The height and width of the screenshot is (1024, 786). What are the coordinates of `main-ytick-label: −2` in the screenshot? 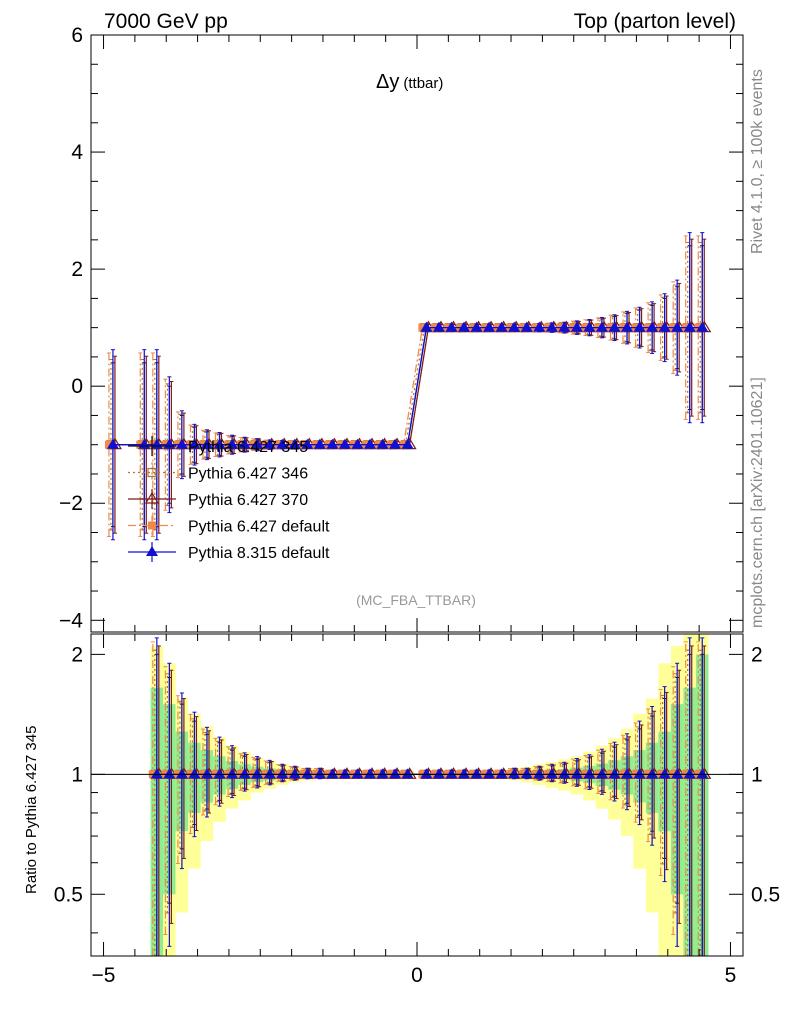 It's located at (71, 503).